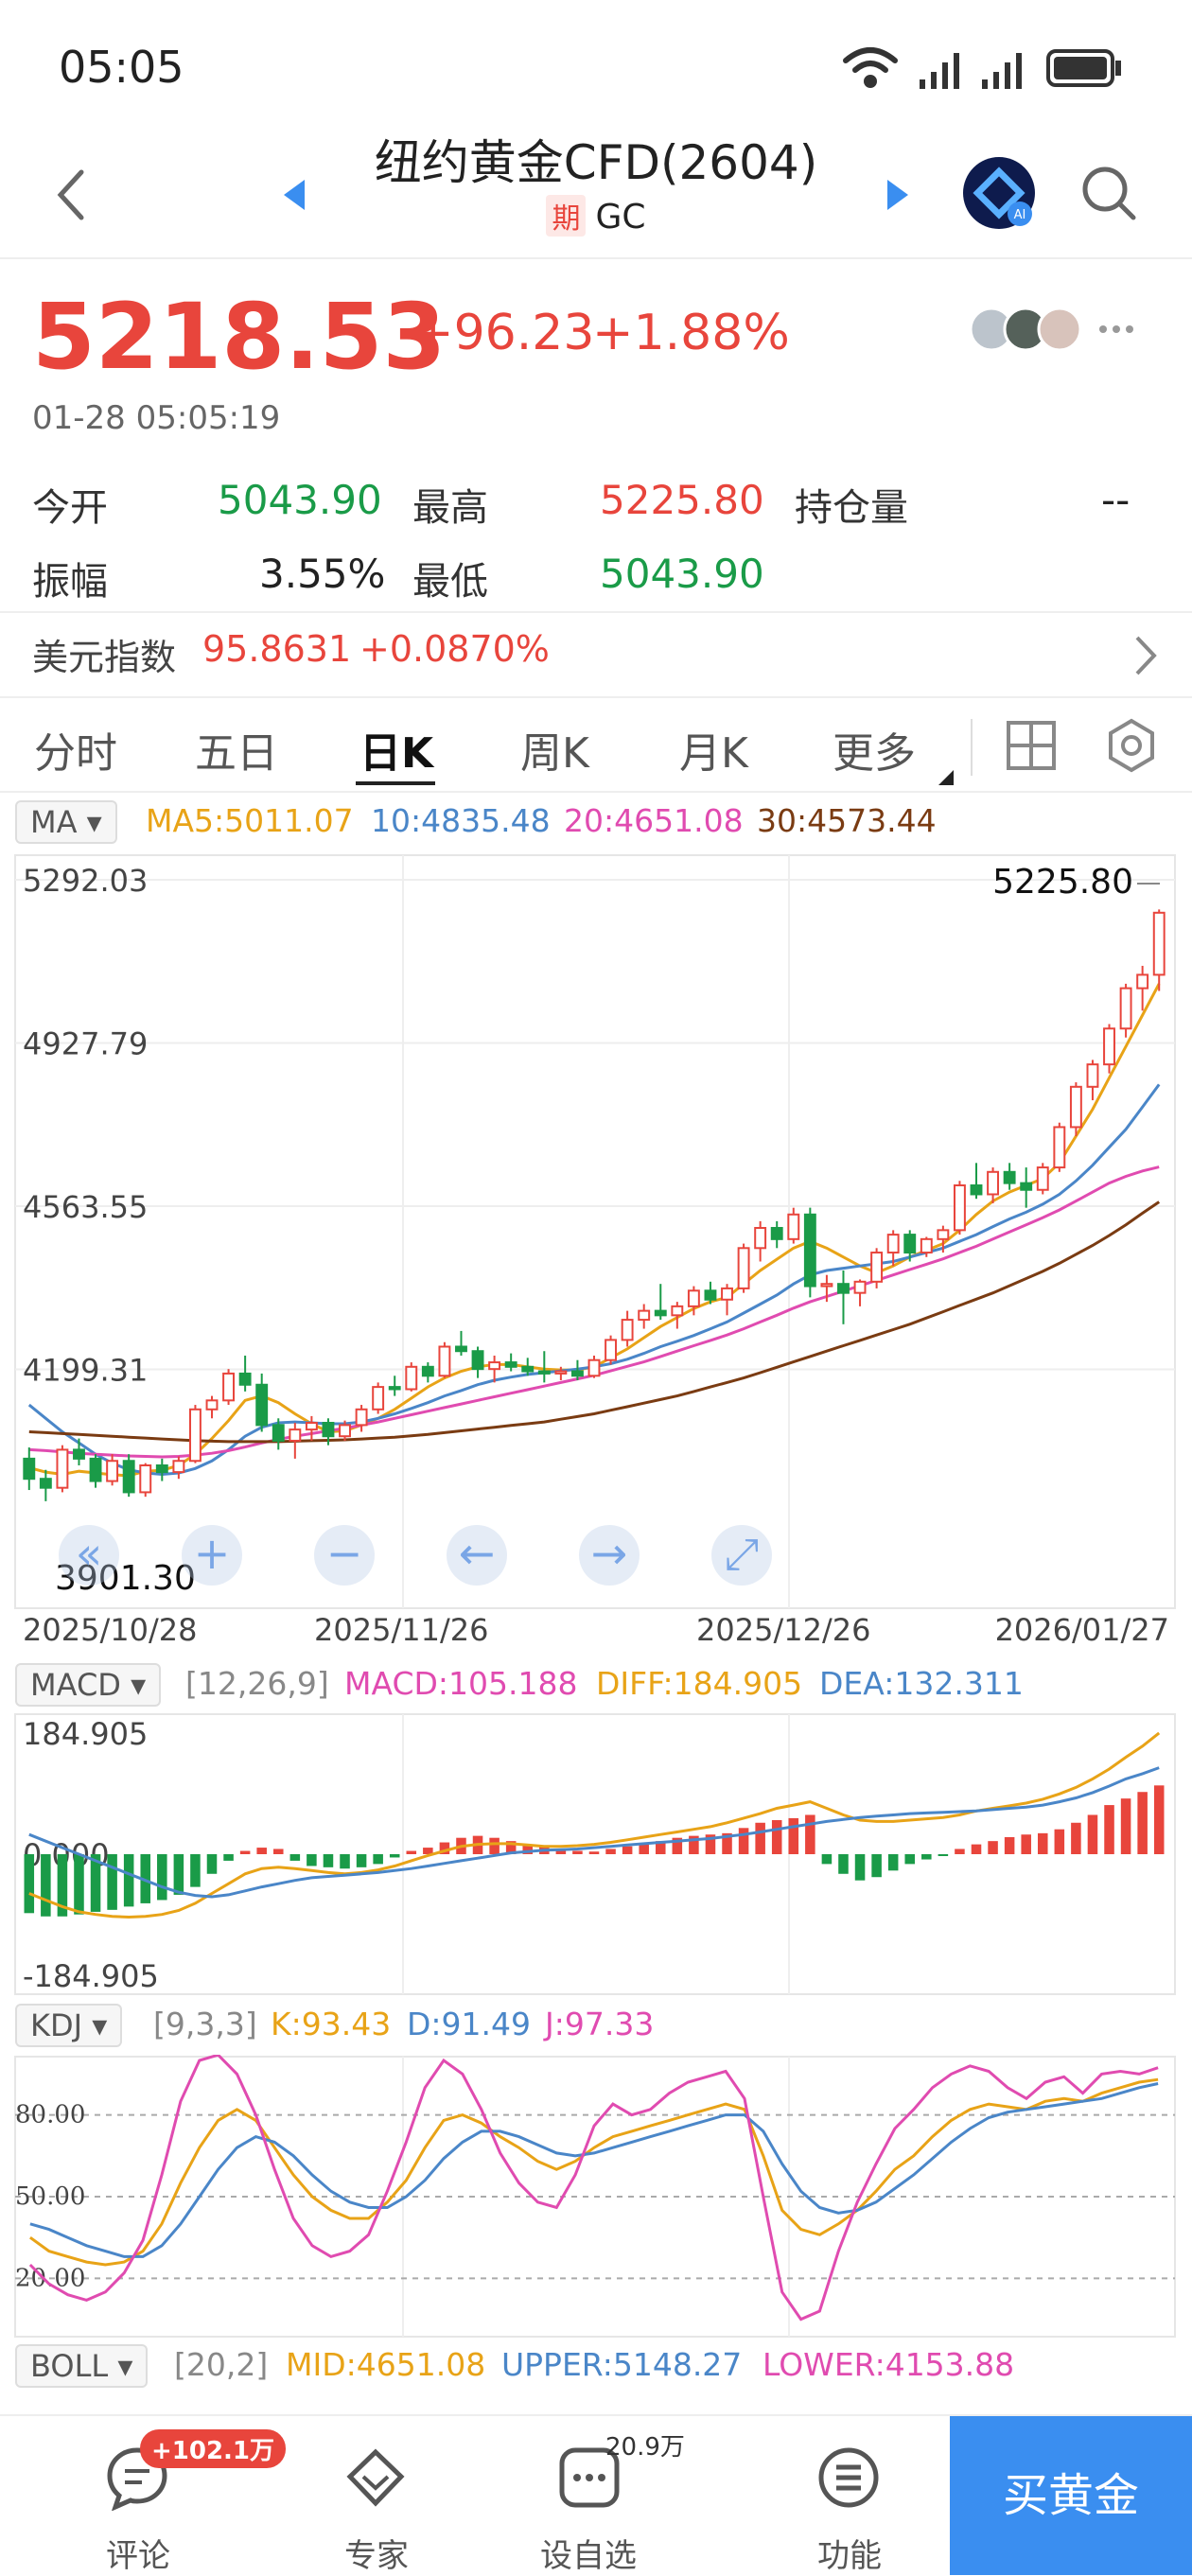 Image resolution: width=1192 pixels, height=2576 pixels. I want to click on chevron-right-icon, so click(1145, 656).